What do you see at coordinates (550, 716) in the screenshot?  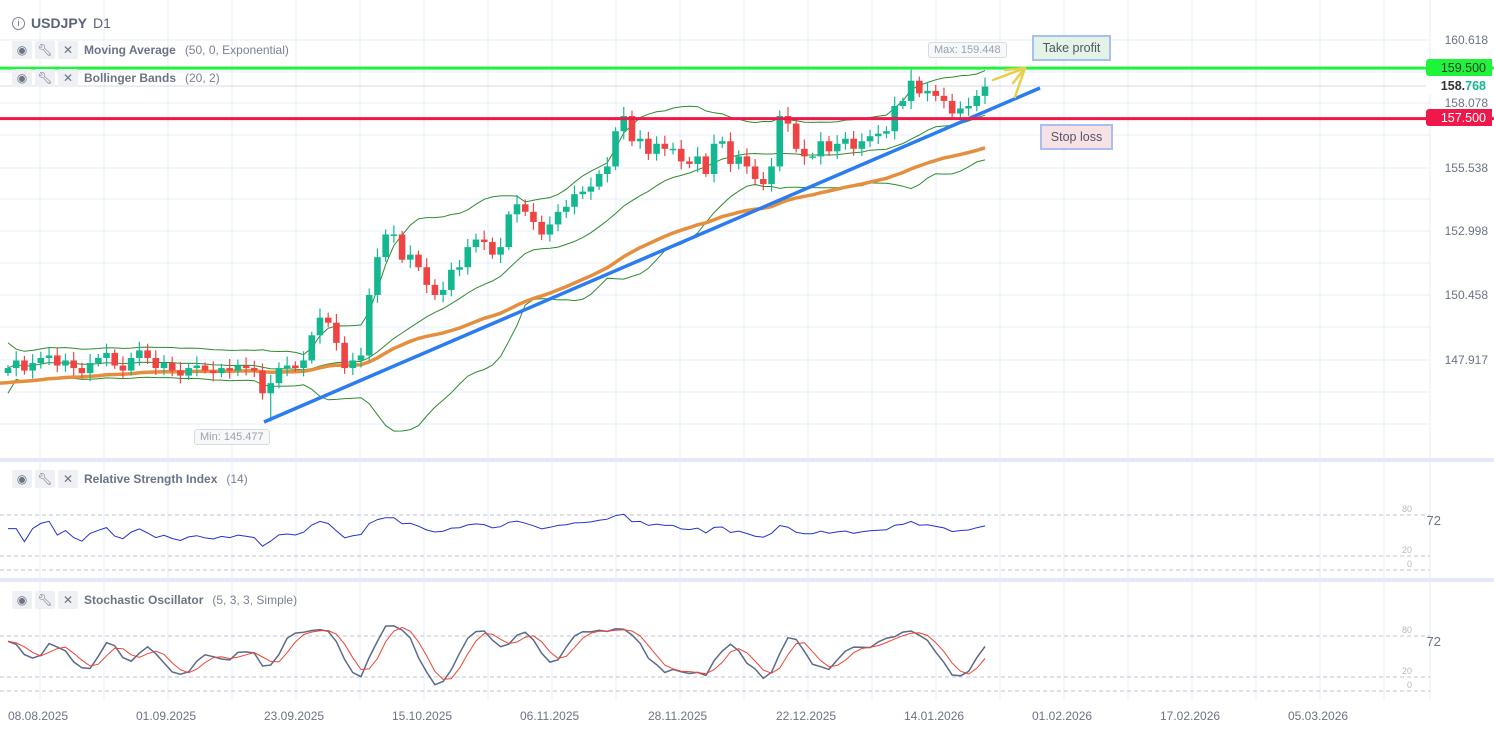 I see `date-label: 06.11.2025` at bounding box center [550, 716].